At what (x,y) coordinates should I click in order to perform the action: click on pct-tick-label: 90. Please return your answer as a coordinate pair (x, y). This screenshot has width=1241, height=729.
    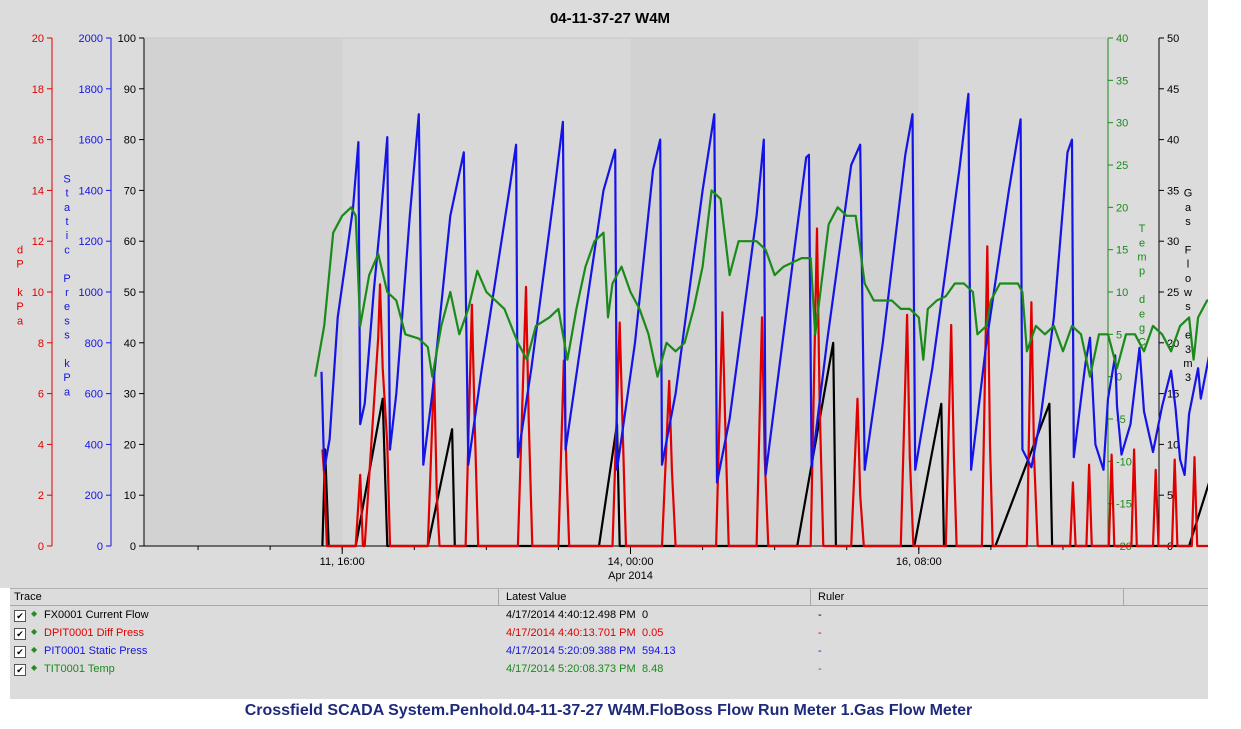
    Looking at the image, I should click on (130, 90).